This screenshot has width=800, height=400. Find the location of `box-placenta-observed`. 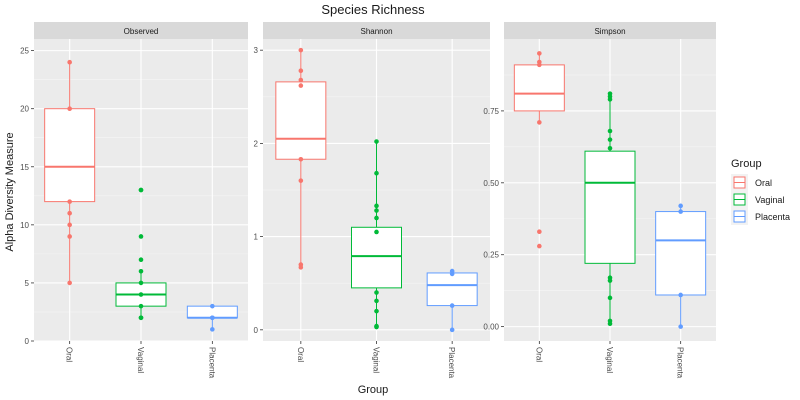

box-placenta-observed is located at coordinates (212, 317).